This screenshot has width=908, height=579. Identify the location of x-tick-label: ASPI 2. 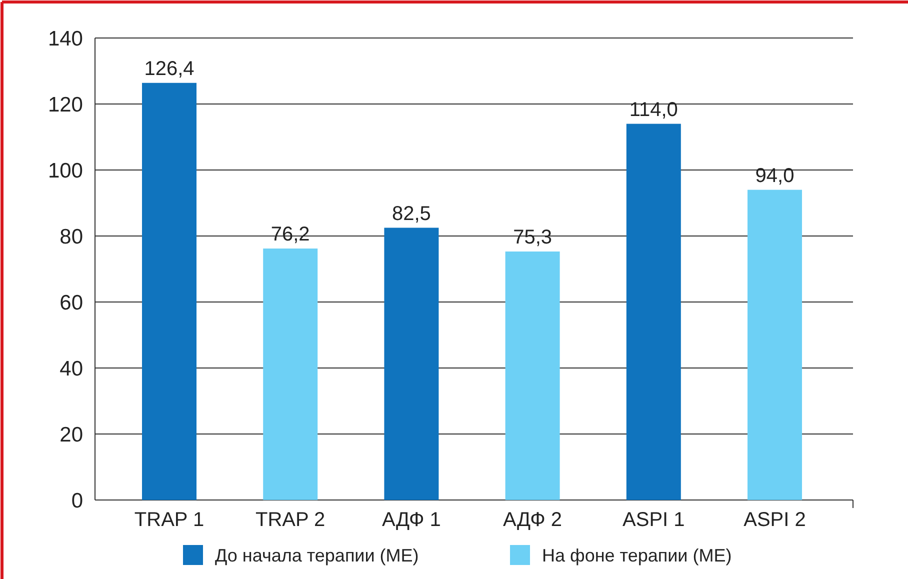
(775, 520).